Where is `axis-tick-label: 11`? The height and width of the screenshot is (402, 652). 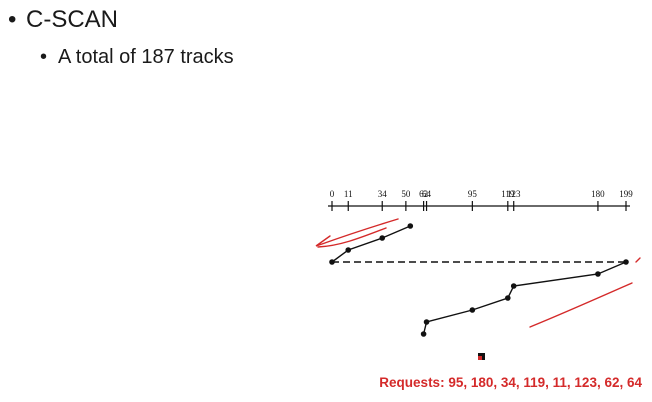 axis-tick-label: 11 is located at coordinates (348, 194).